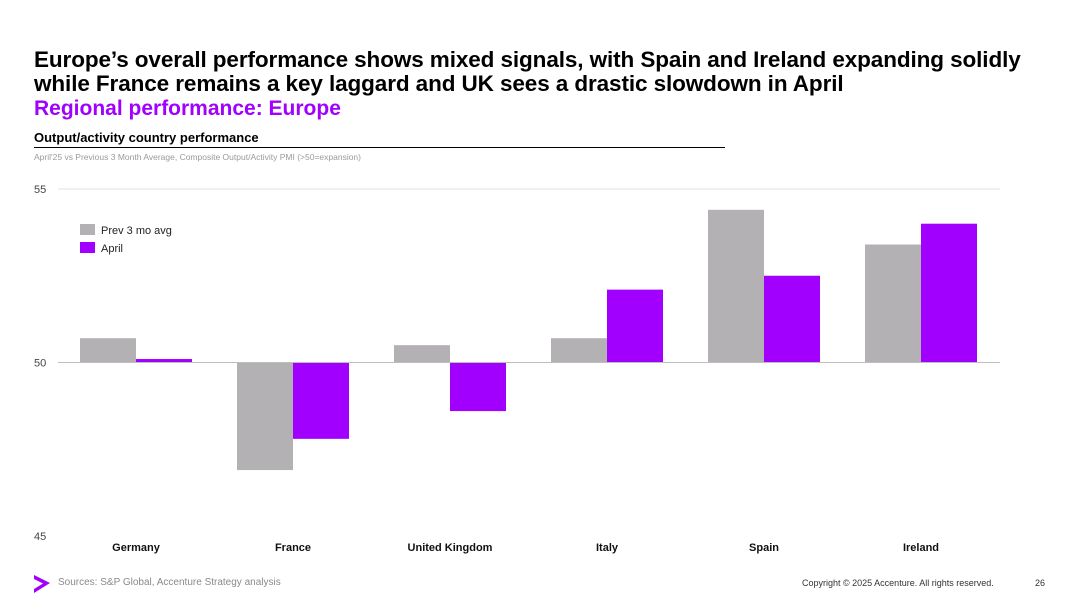 This screenshot has height=608, width=1080. What do you see at coordinates (40, 537) in the screenshot?
I see `y-tick-label: 45` at bounding box center [40, 537].